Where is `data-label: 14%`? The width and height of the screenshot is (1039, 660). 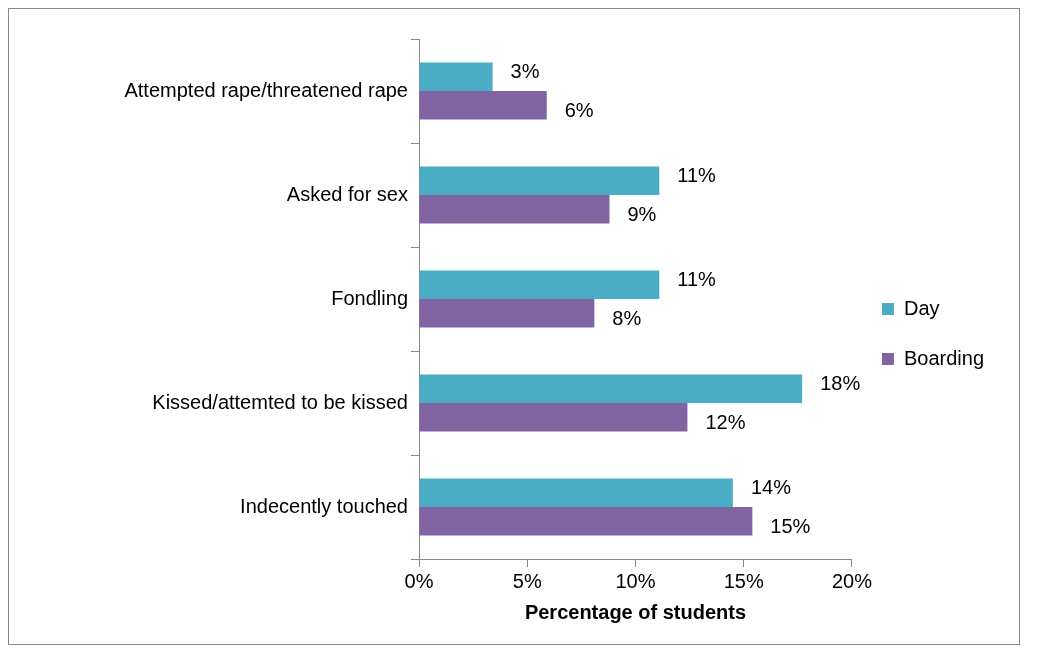
data-label: 14% is located at coordinates (771, 487).